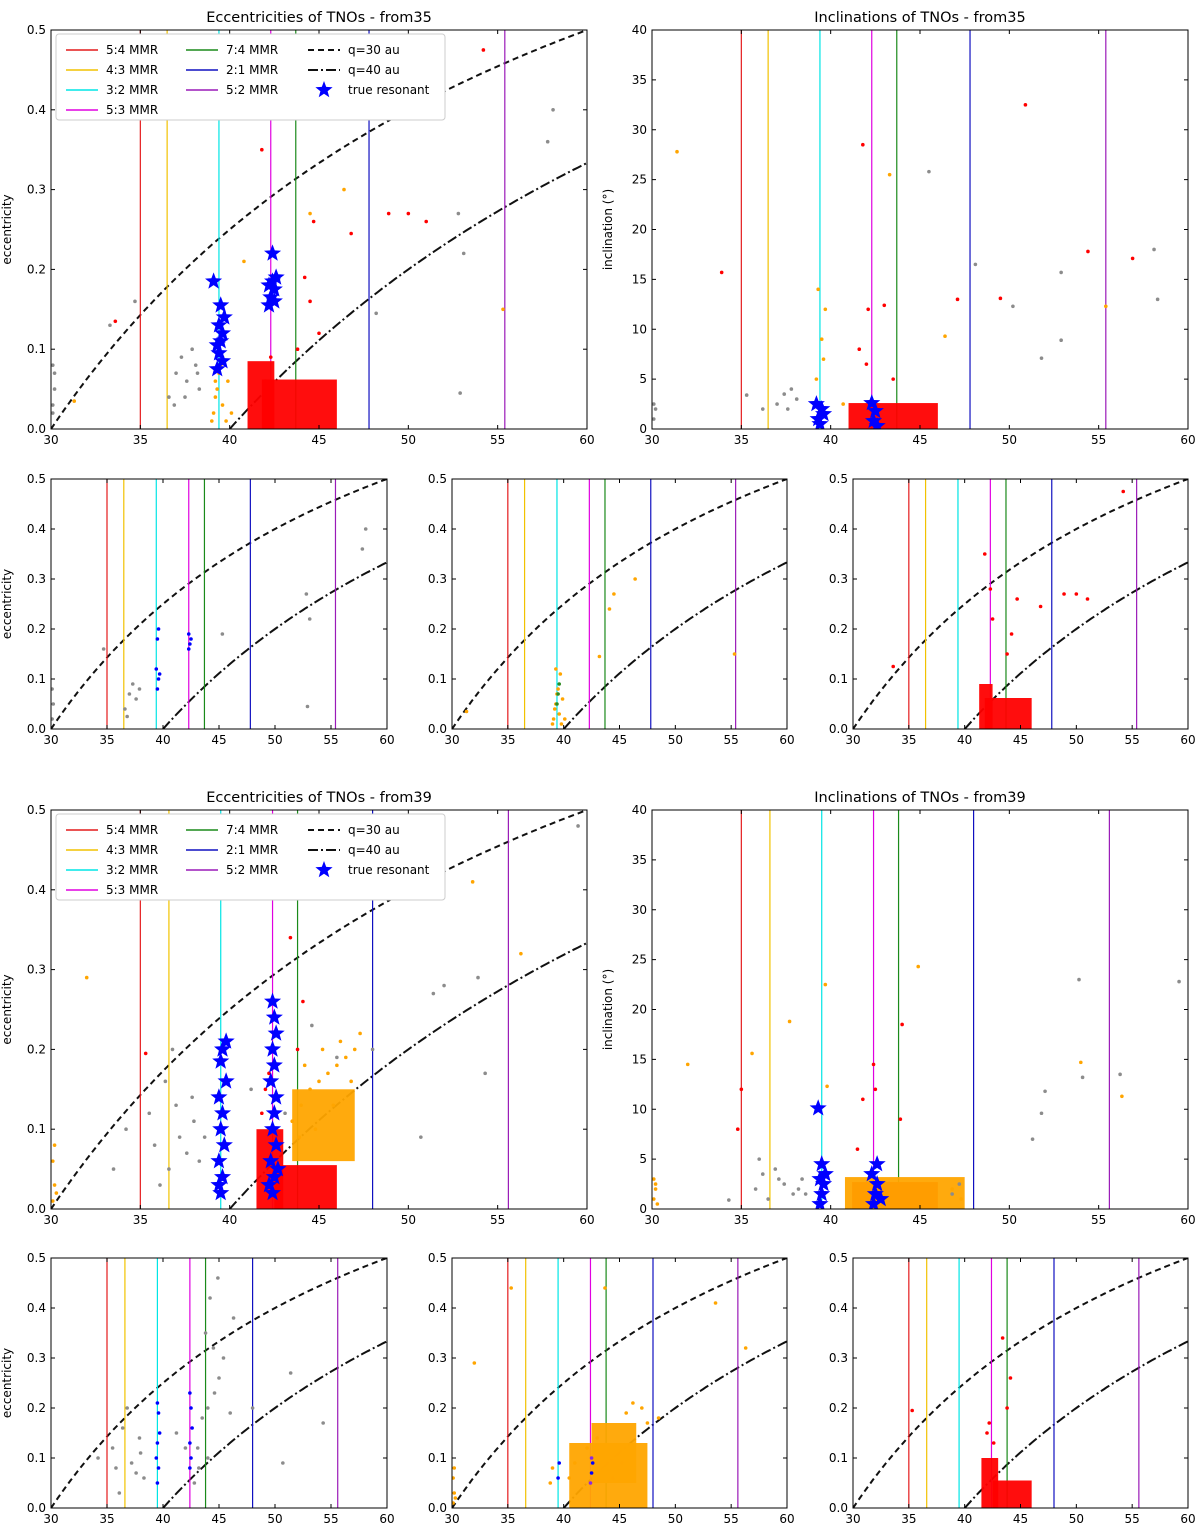 The height and width of the screenshot is (1535, 1200). What do you see at coordinates (639, 960) in the screenshot?
I see `y-tick-label: 25` at bounding box center [639, 960].